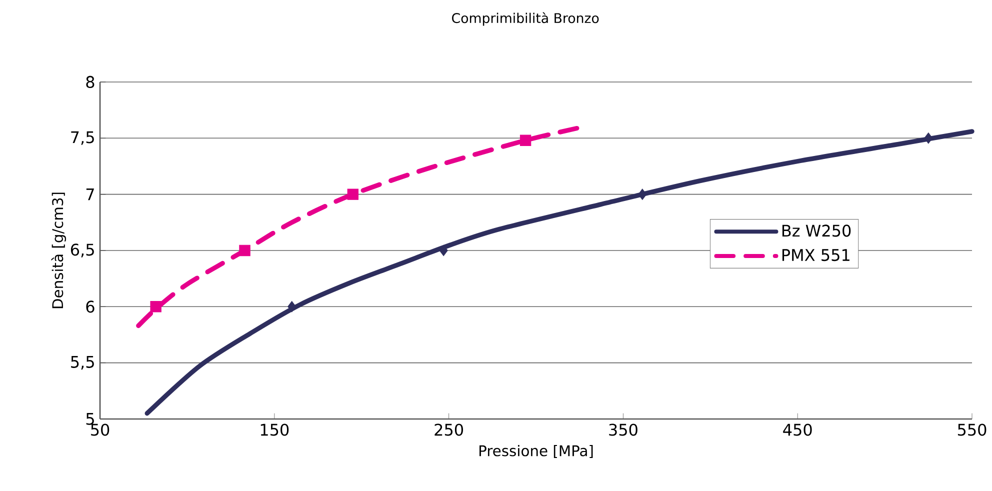  What do you see at coordinates (90, 82) in the screenshot?
I see `y-tick-label: 8` at bounding box center [90, 82].